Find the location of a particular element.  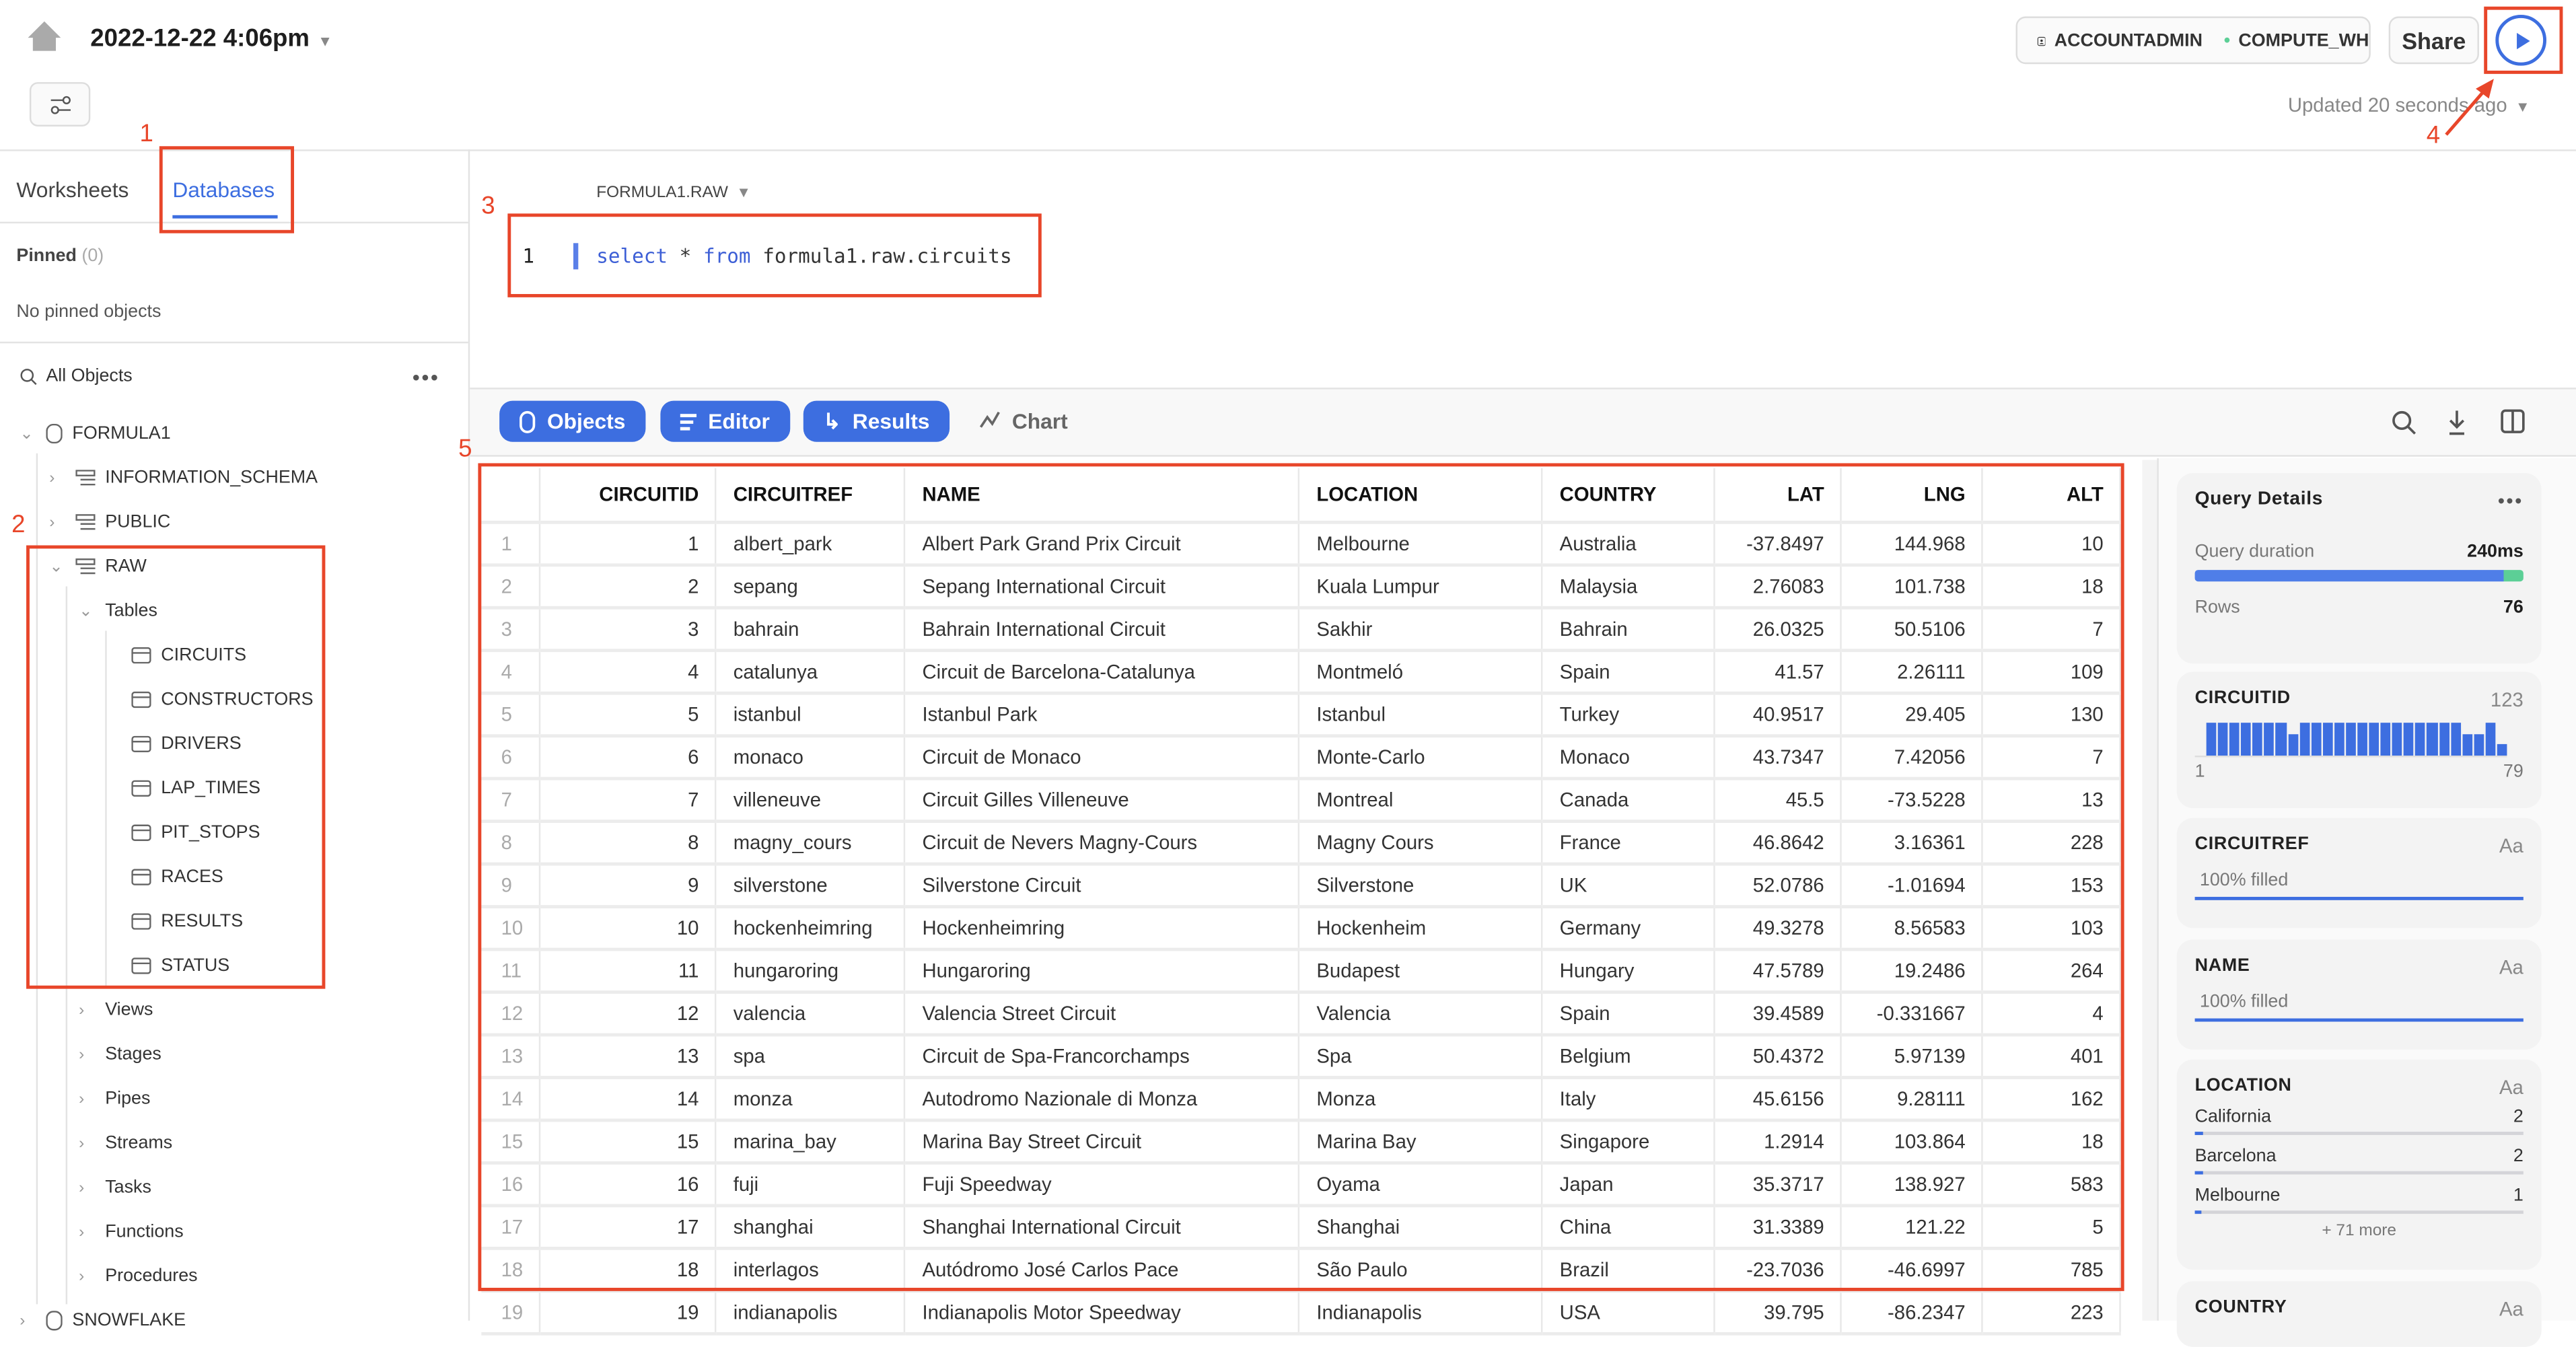

column-header: CIRCUITID is located at coordinates (628, 496).